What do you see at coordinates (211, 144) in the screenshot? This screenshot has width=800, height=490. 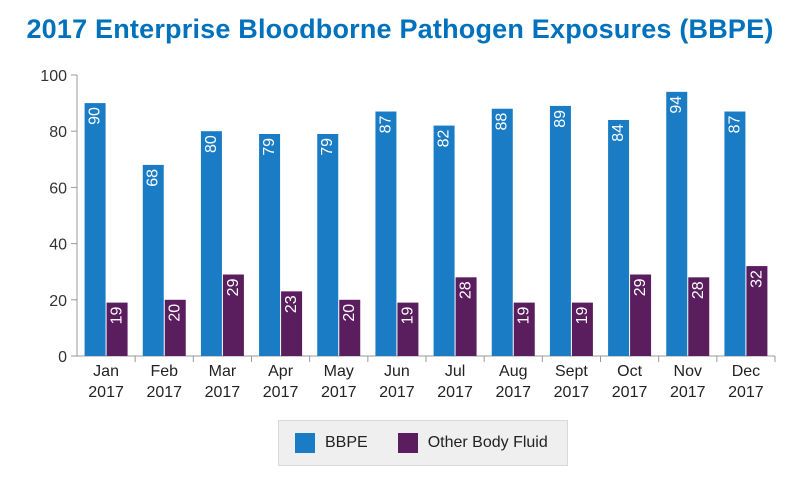 I see `data-label: 80` at bounding box center [211, 144].